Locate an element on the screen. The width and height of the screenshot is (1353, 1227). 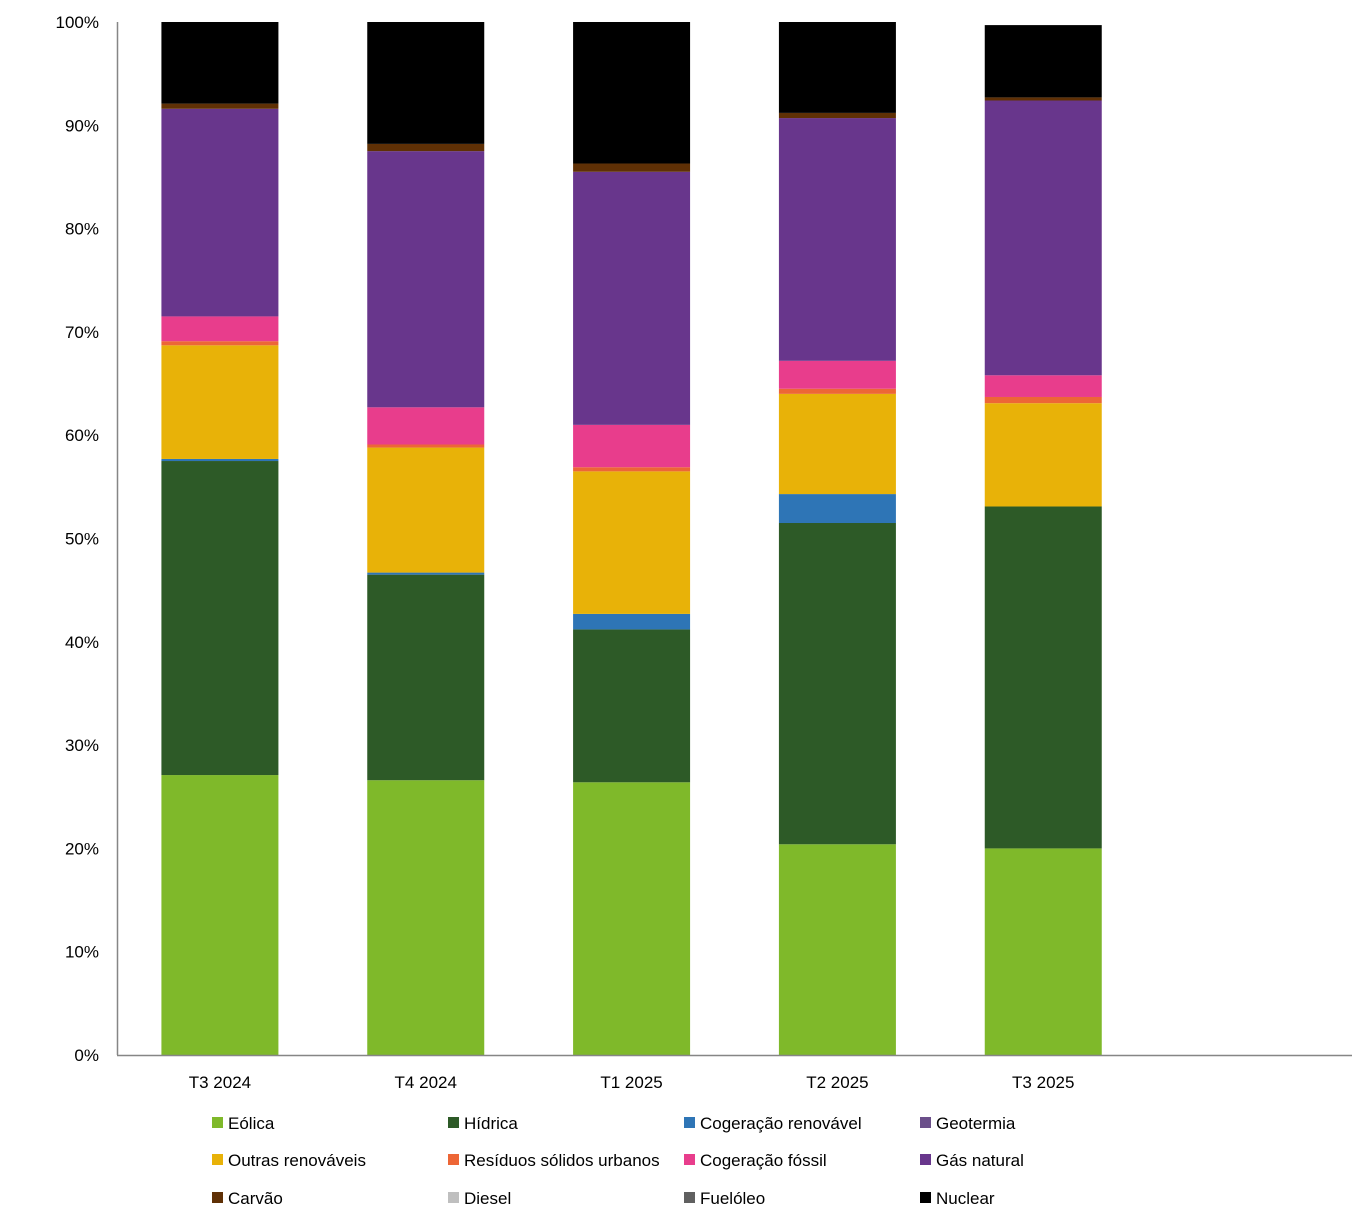
legend-item: Hídrica is located at coordinates (483, 1123).